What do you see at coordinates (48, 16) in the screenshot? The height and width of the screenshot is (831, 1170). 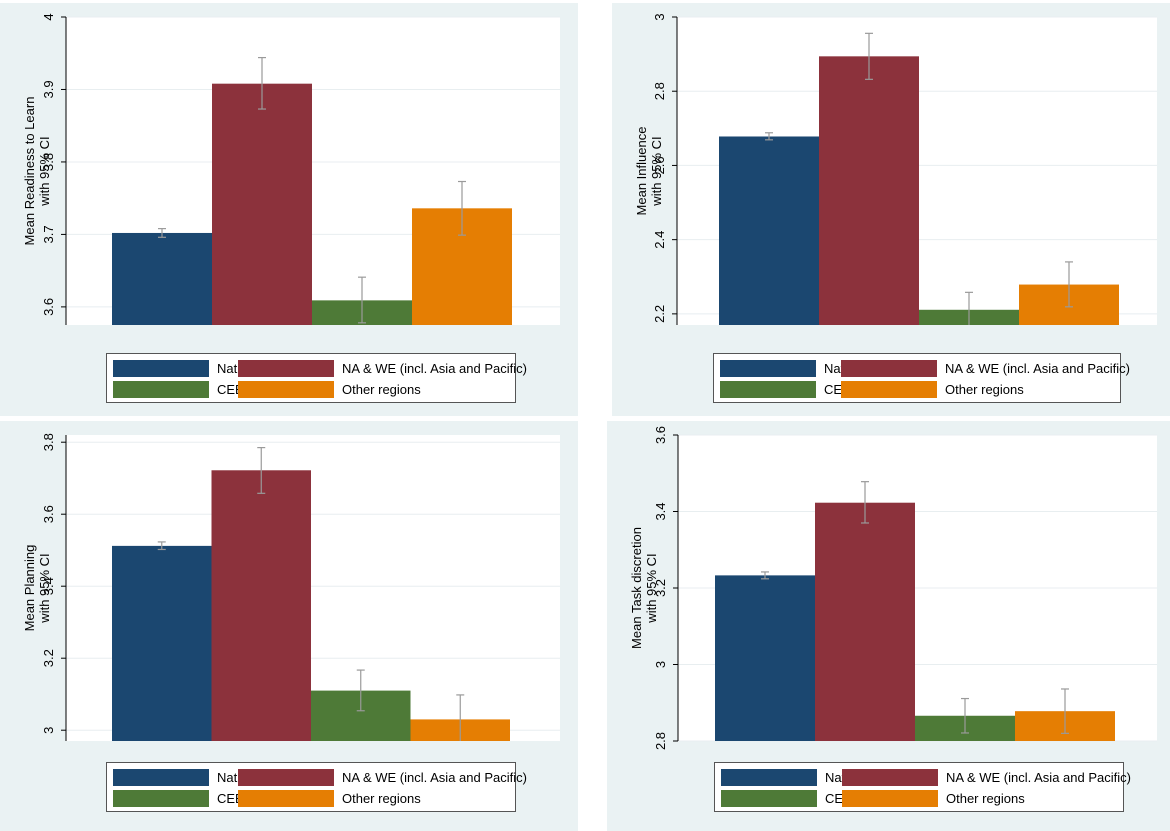 I see `y-tick-label: 4` at bounding box center [48, 16].